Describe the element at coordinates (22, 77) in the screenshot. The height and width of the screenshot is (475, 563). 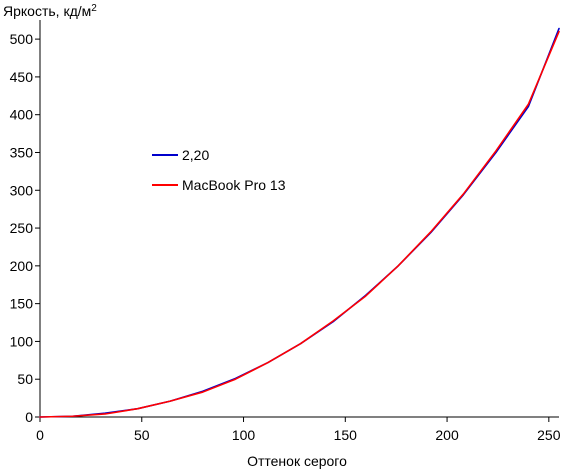
I see `y-tick-label: 450` at that location.